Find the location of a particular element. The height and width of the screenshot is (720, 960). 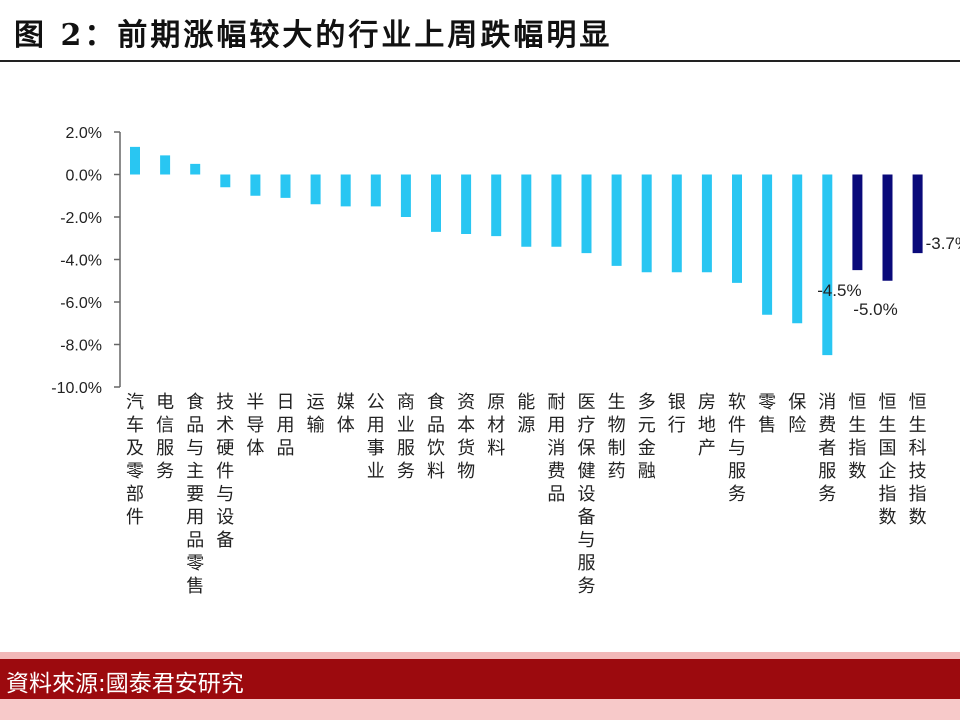

data-labels: -4.5%-5.0% -3.7% is located at coordinates (888, 276).